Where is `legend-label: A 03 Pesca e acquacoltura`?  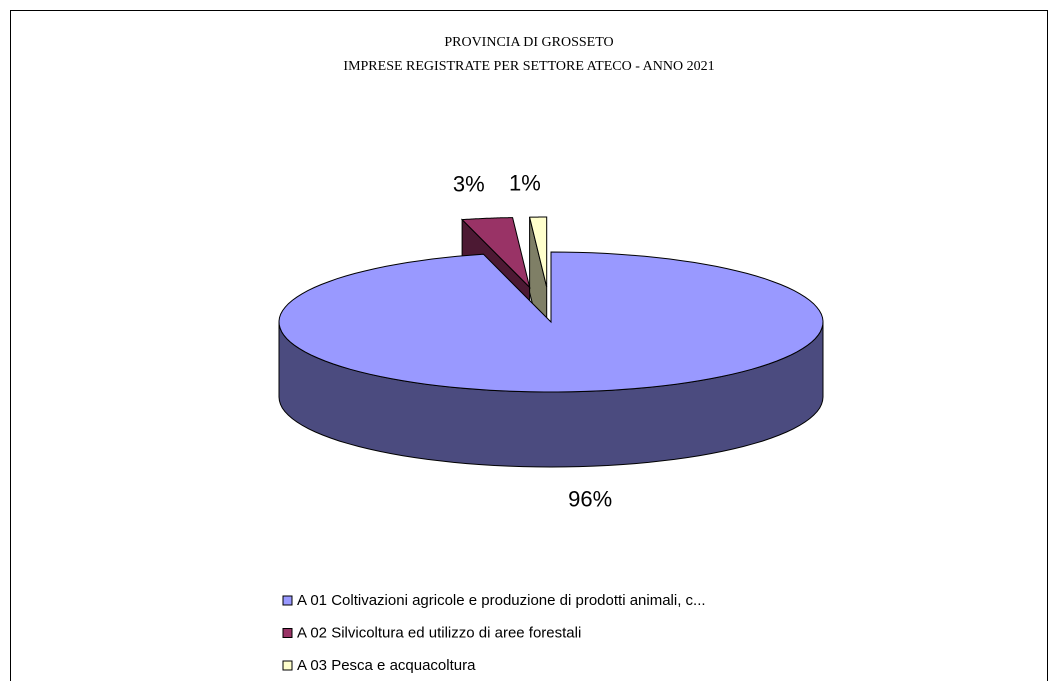 legend-label: A 03 Pesca e acquacoltura is located at coordinates (386, 665).